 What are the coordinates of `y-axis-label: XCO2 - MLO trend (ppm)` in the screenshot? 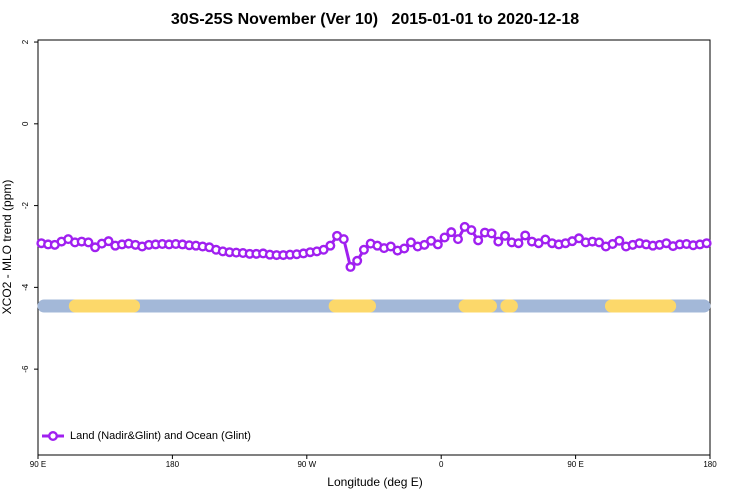 It's located at (7, 247).